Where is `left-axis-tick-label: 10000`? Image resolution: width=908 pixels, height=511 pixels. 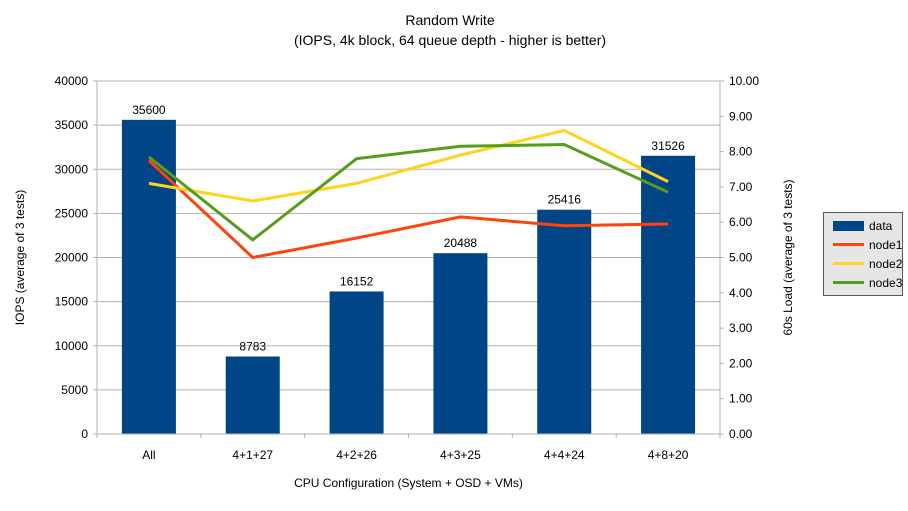
left-axis-tick-label: 10000 is located at coordinates (72, 346).